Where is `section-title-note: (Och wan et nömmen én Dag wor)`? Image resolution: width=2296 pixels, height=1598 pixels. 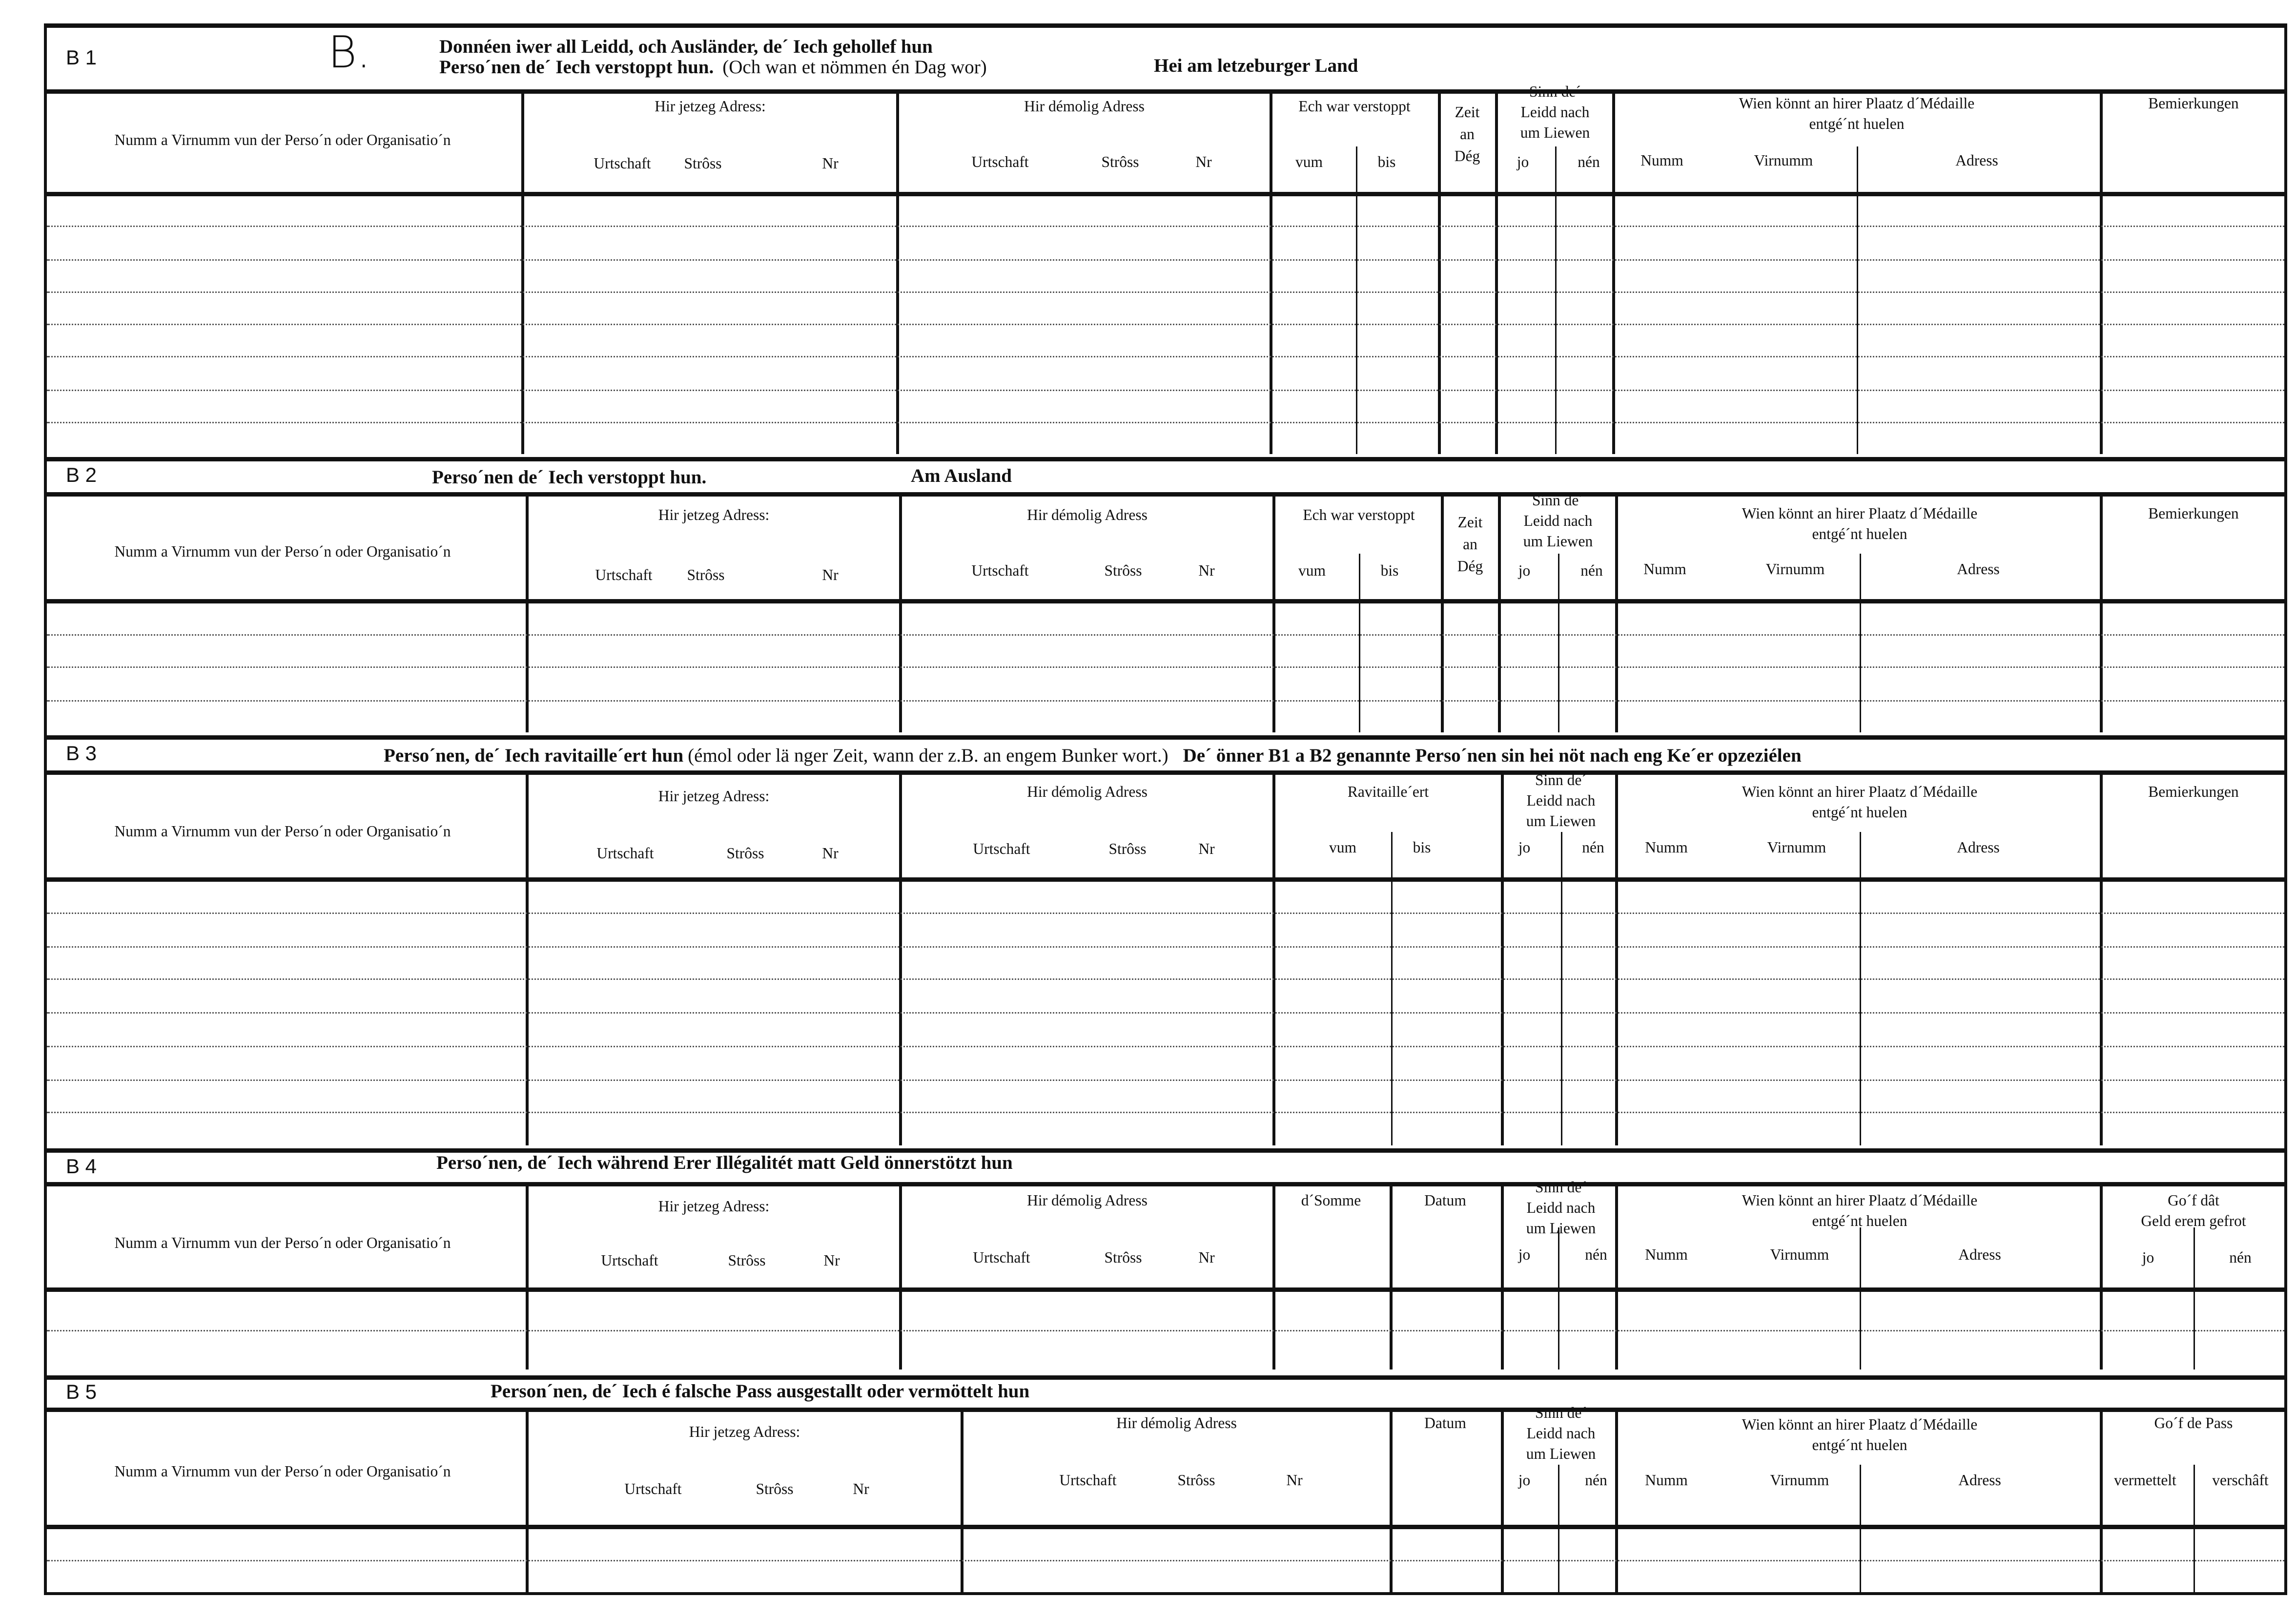 section-title-note: (Och wan et nömmen én Dag wor) is located at coordinates (854, 67).